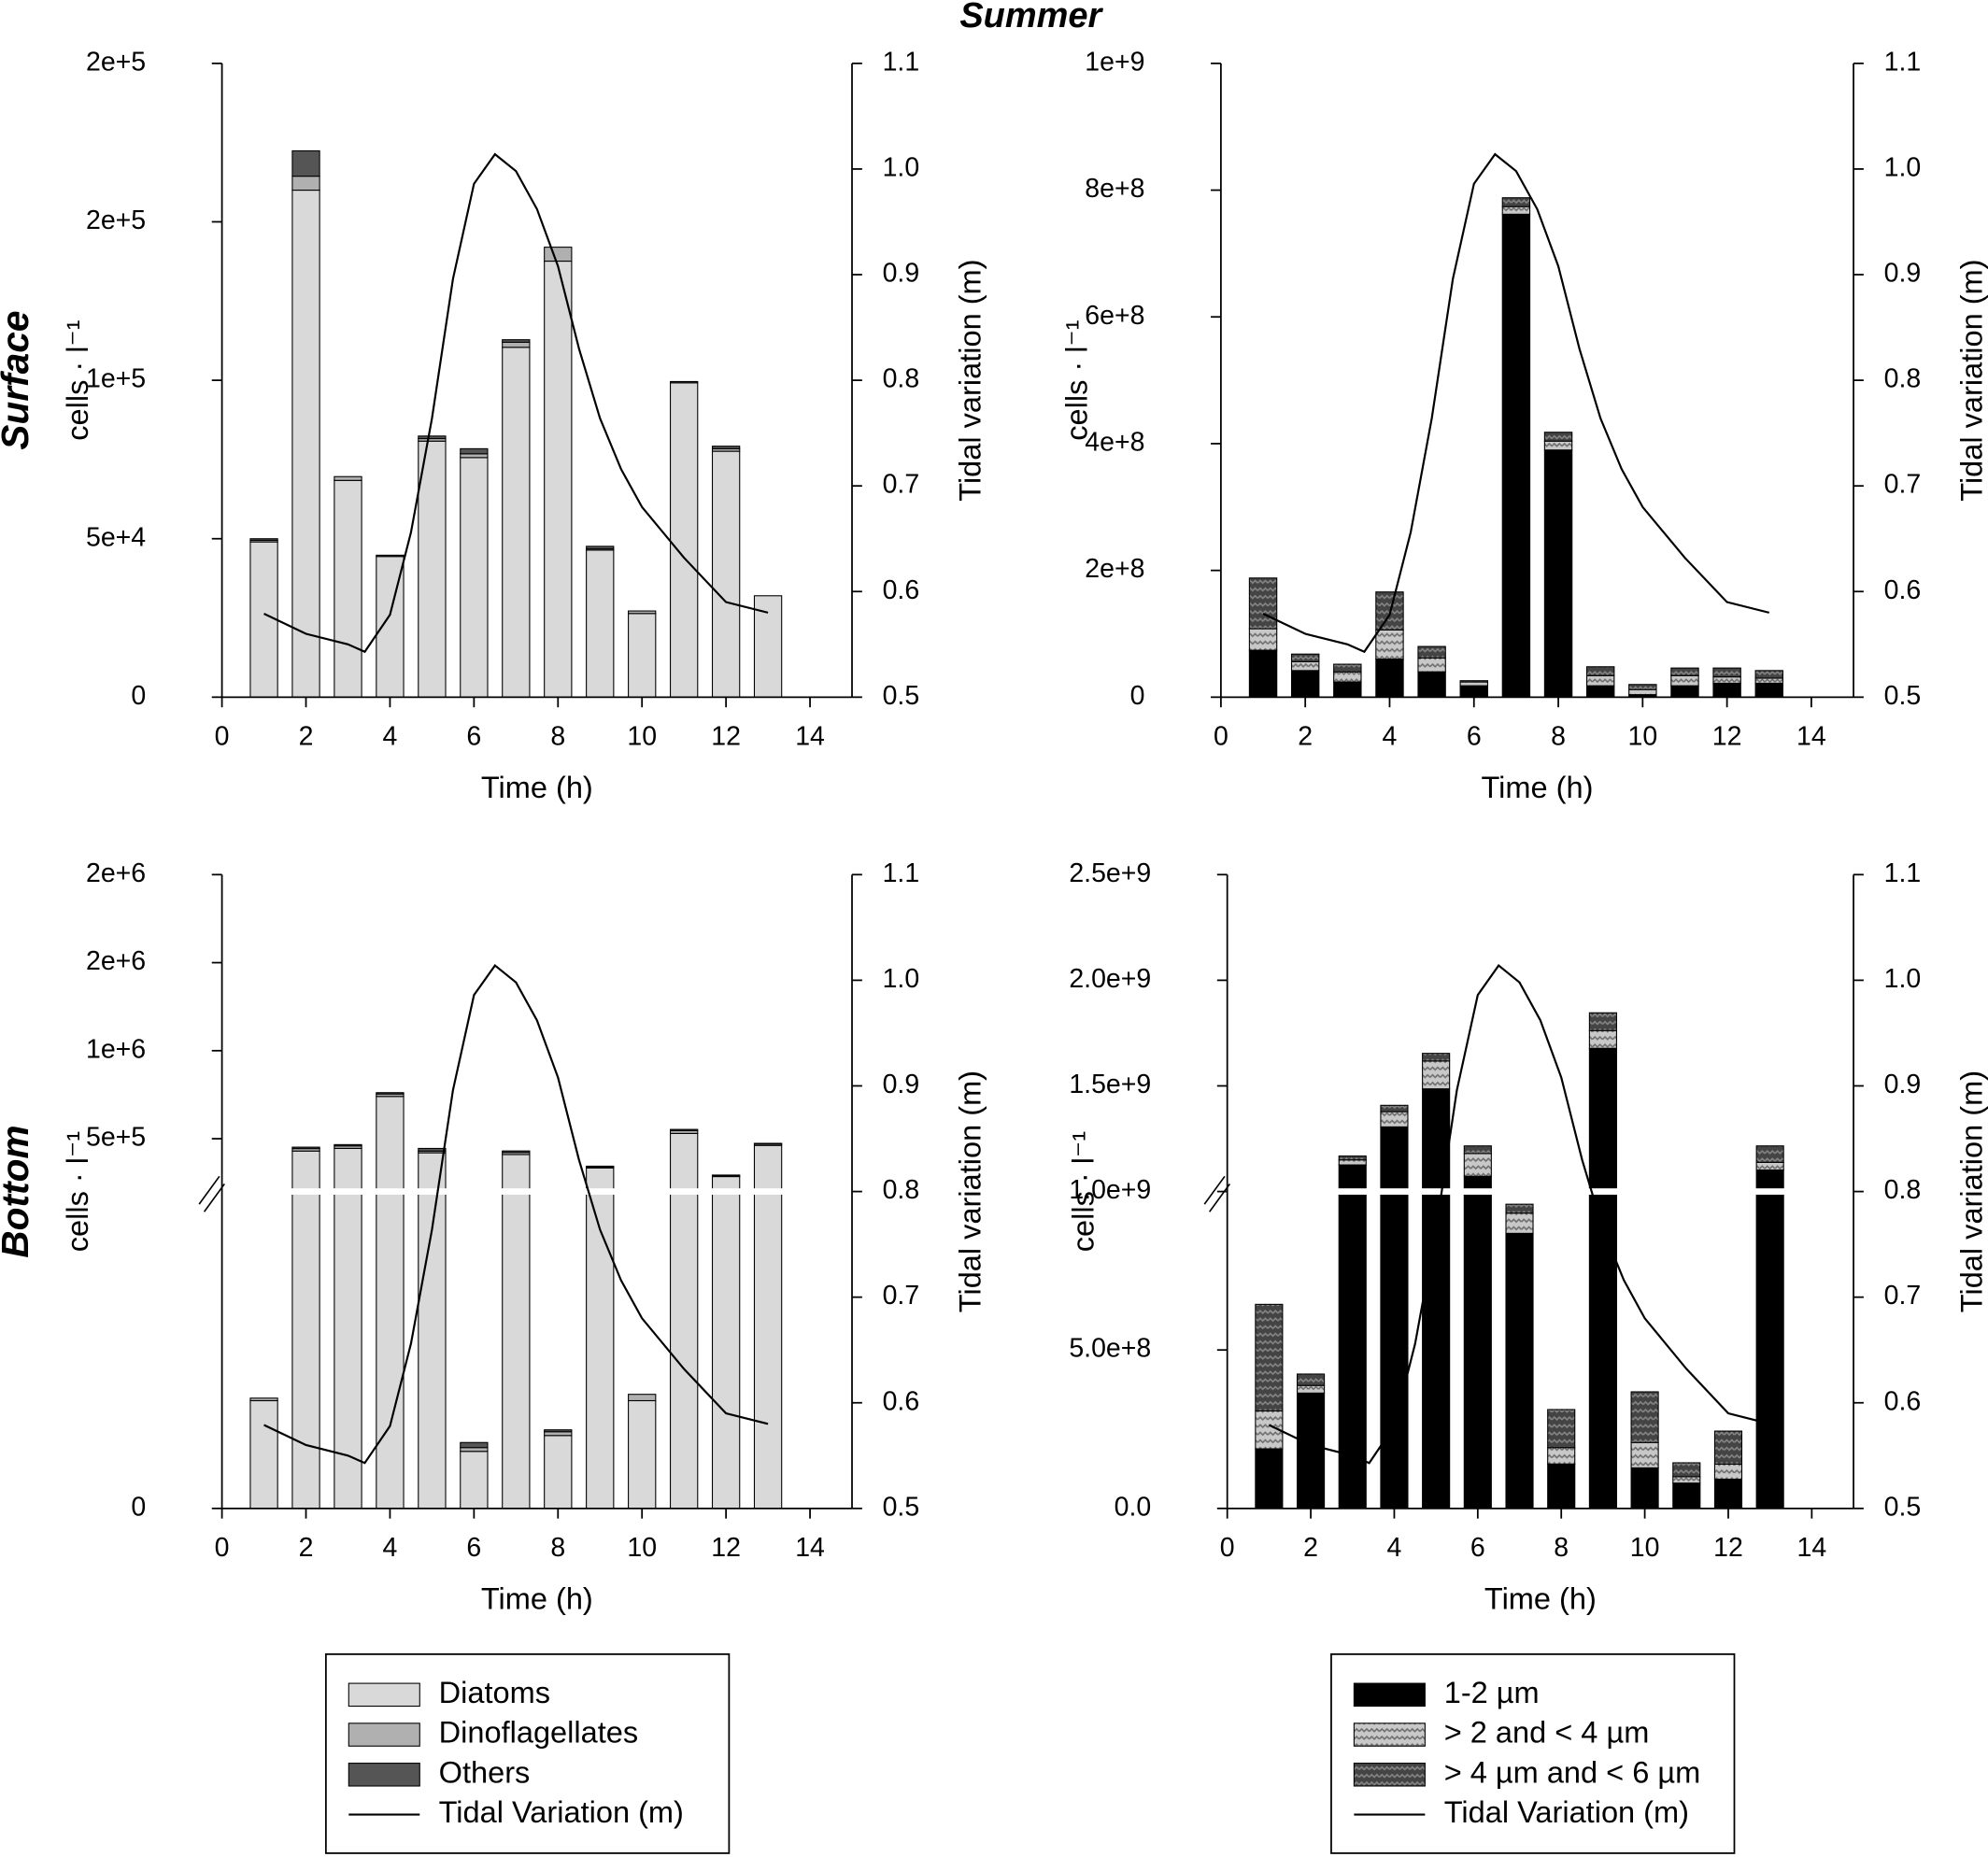 Image resolution: width=1988 pixels, height=1857 pixels. What do you see at coordinates (494, 1693) in the screenshot?
I see `legend-label: Diatoms` at bounding box center [494, 1693].